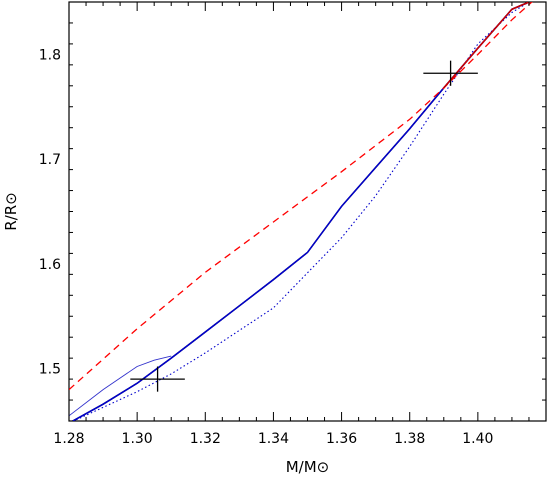  Describe the element at coordinates (137, 439) in the screenshot. I see `x-tick-label: 1.30` at that location.